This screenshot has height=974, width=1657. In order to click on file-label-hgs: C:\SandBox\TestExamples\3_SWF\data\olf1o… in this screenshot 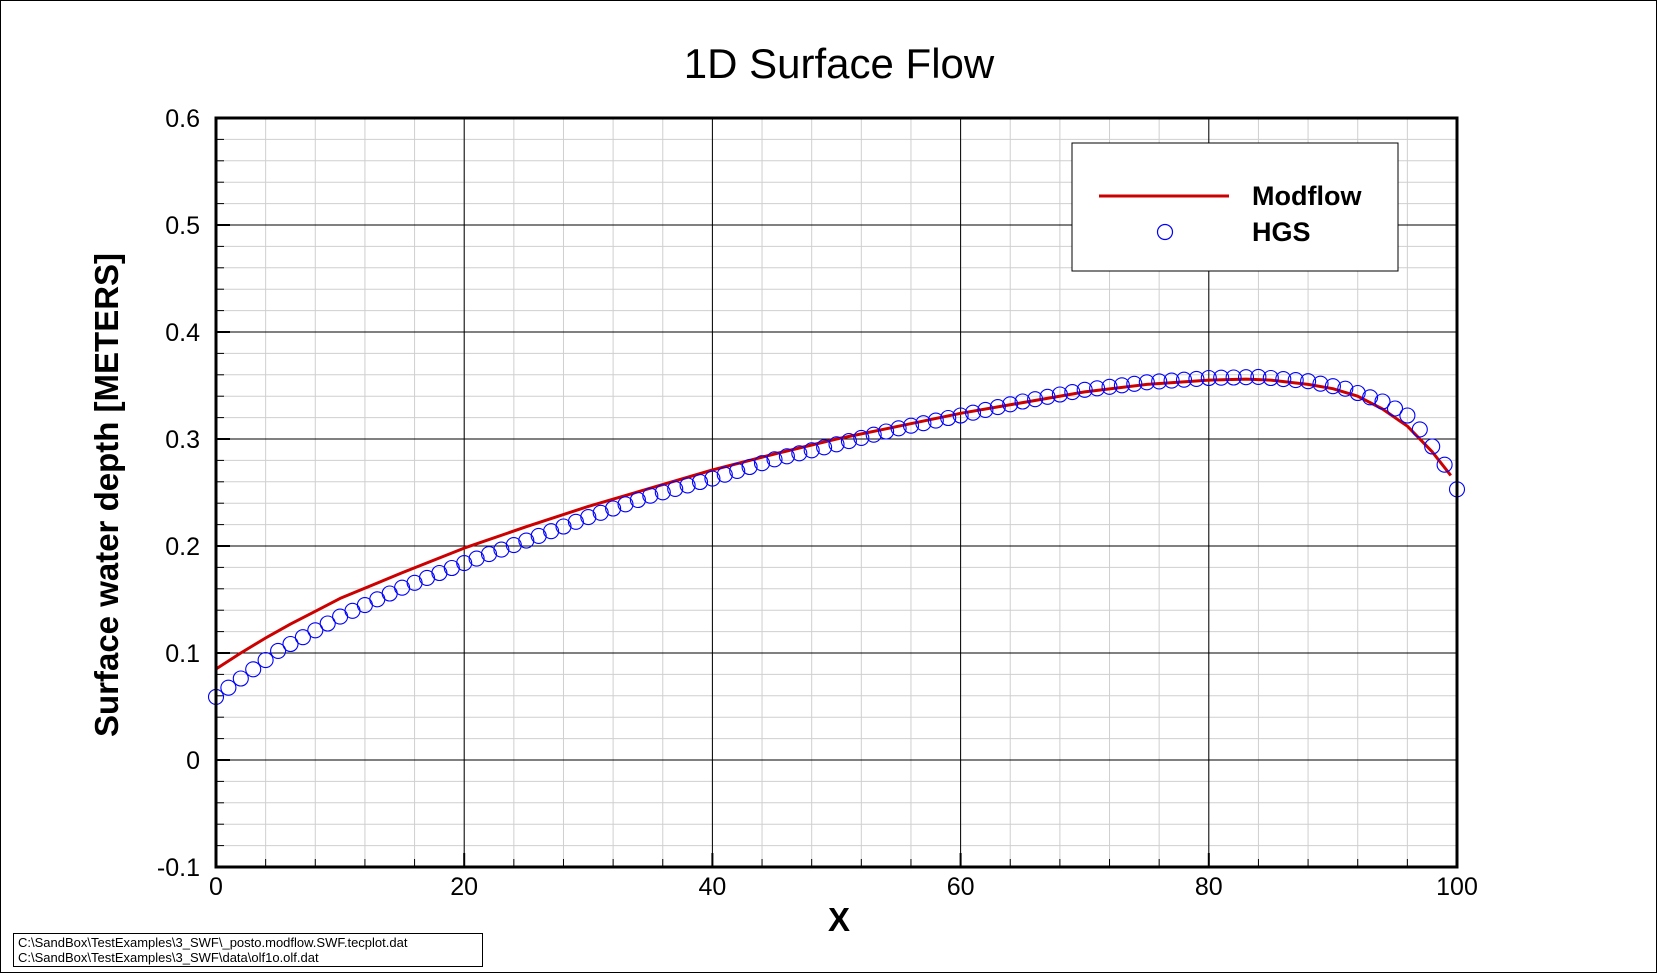, I will do `click(168, 957)`.